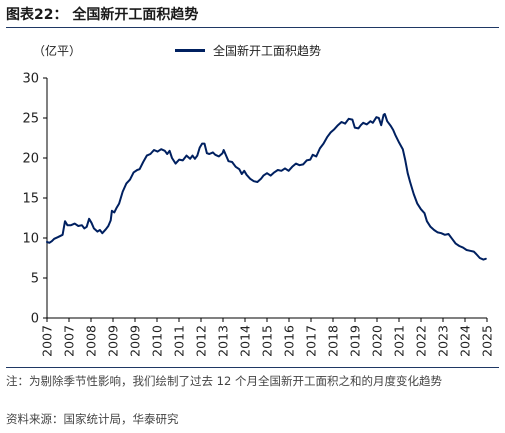 The height and width of the screenshot is (433, 505). Describe the element at coordinates (102, 15) in the screenshot. I see `figure-title: 图表22： 全国新开工面积趋势` at that location.